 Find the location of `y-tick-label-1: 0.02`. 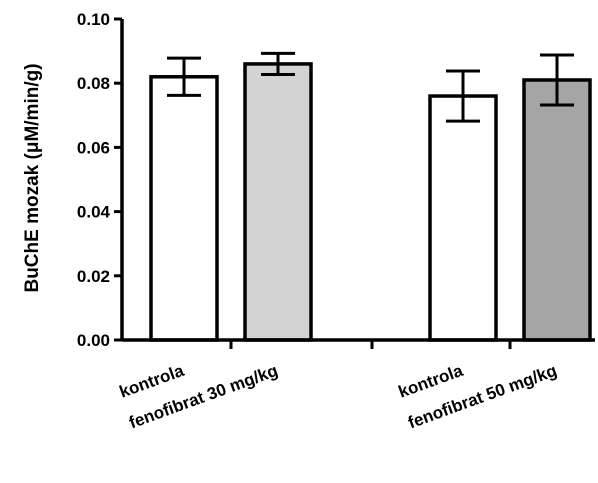

y-tick-label-1: 0.02 is located at coordinates (93, 276).